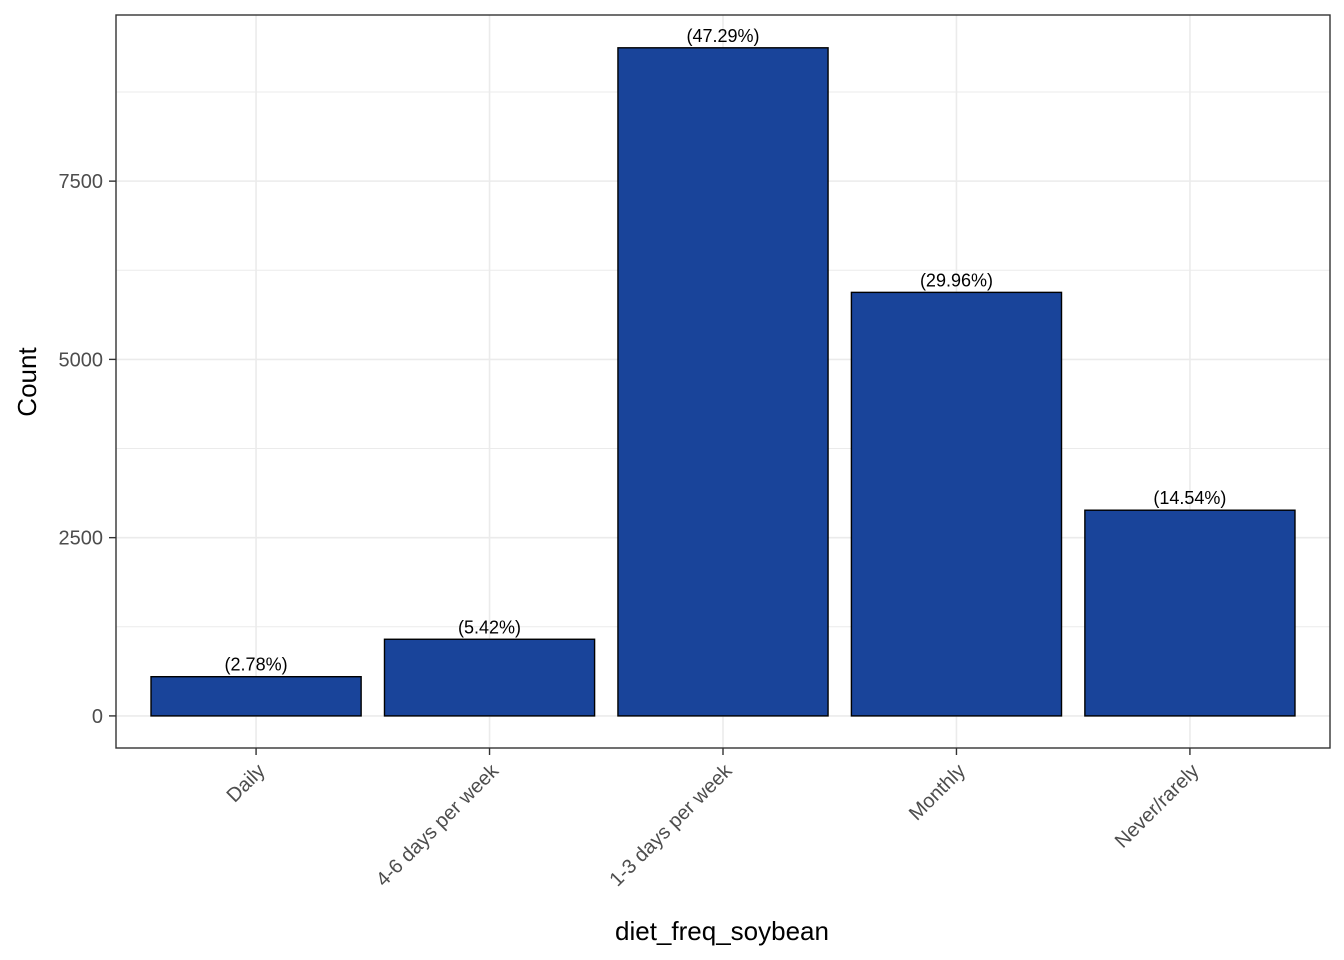 This screenshot has width=1344, height=960. What do you see at coordinates (1157, 806) in the screenshot?
I see `x-tick-label: Never/rarely` at bounding box center [1157, 806].